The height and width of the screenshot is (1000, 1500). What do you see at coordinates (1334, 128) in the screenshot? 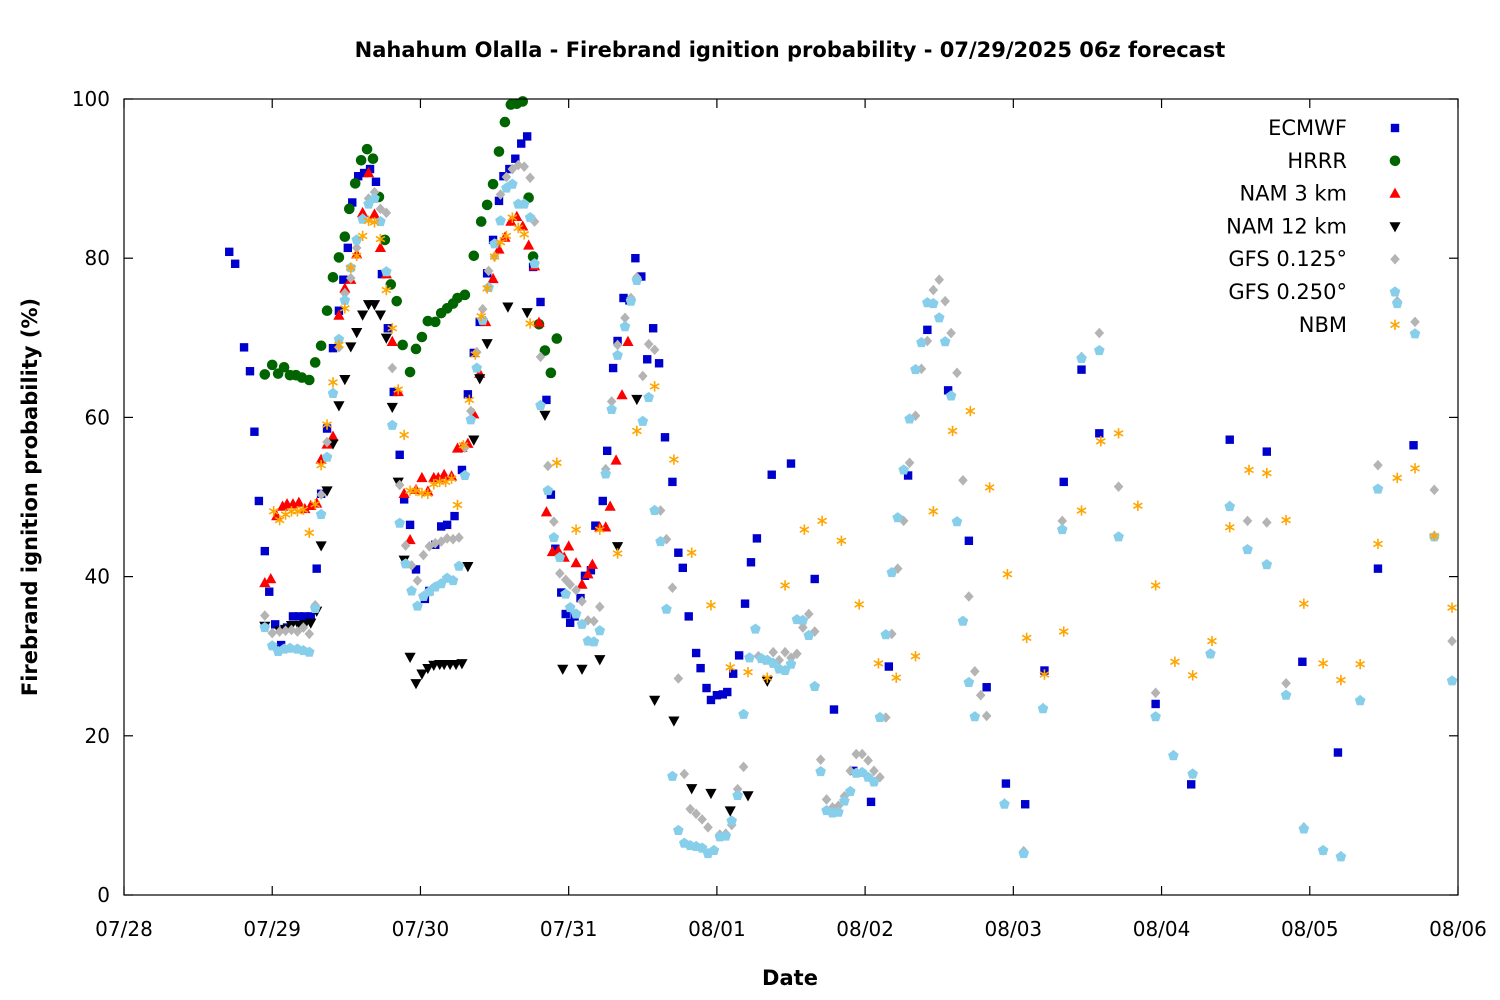
I see `legend-item: ECMWF` at bounding box center [1334, 128].